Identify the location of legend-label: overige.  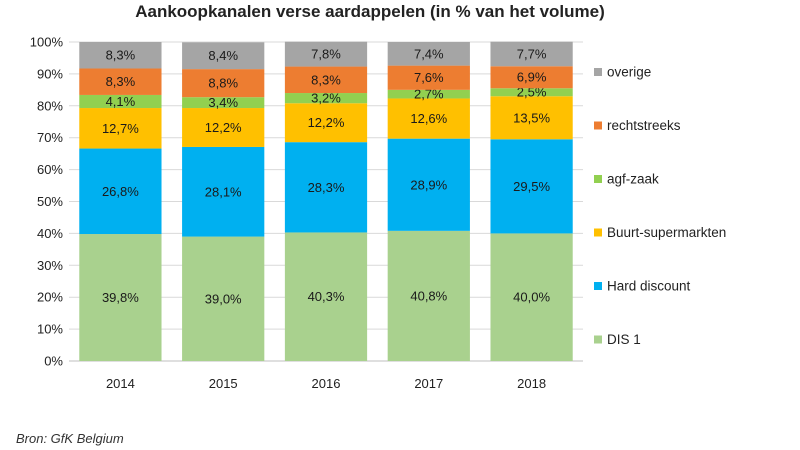
(629, 72).